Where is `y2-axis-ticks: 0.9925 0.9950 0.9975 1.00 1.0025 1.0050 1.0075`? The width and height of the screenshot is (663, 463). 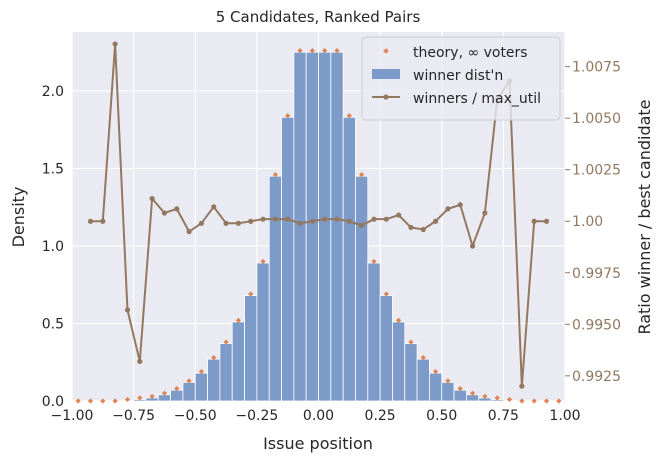 y2-axis-ticks: 0.9925 0.9950 0.9975 1.00 1.0025 1.0050 1.0075 is located at coordinates (593, 222).